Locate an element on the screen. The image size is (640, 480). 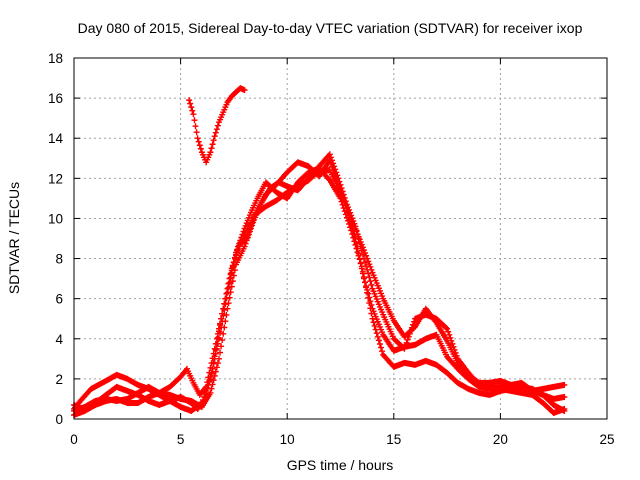
y-tick-label: 14 is located at coordinates (56, 138).